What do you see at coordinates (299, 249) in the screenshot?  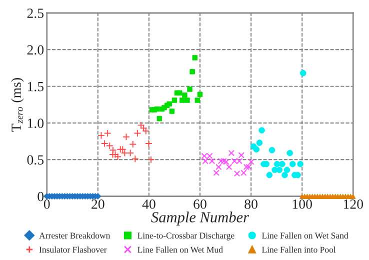 I see `legend-label: Line Fallen into Pool` at bounding box center [299, 249].